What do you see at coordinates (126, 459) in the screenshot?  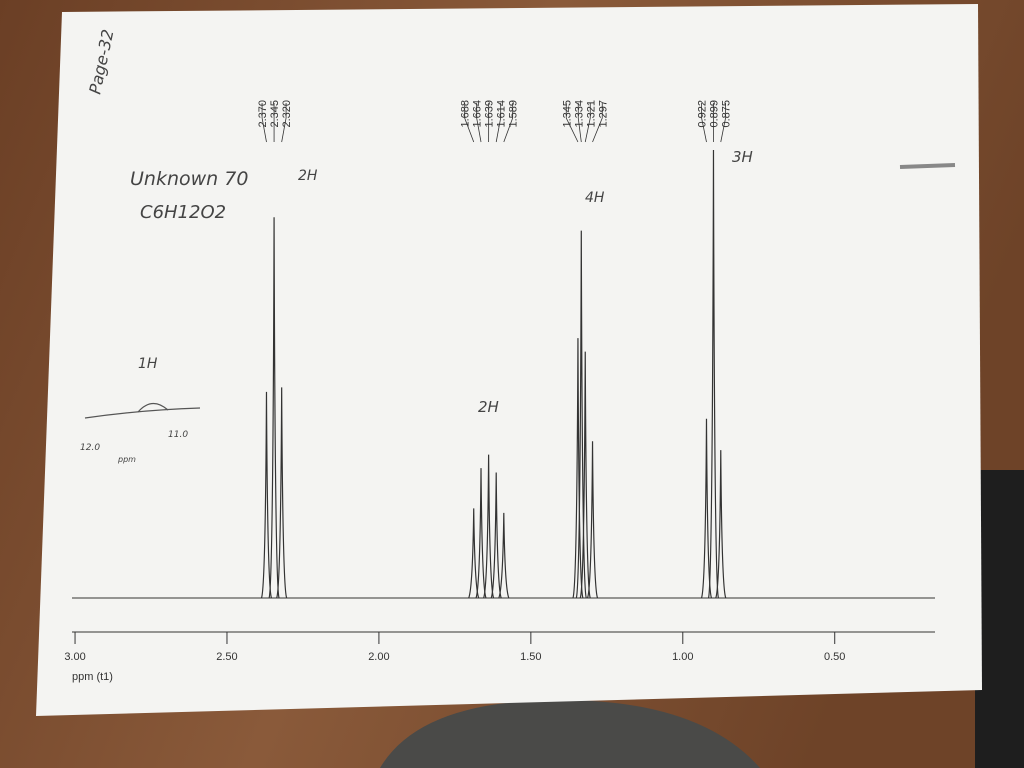 I see `handwritten-note: ppm` at bounding box center [126, 459].